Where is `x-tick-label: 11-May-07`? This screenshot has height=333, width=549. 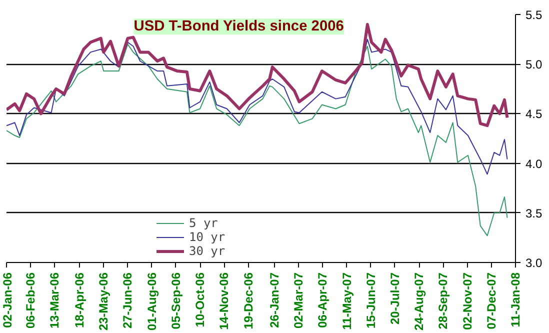
x-tick-label: 11-May-07 is located at coordinates (347, 301).